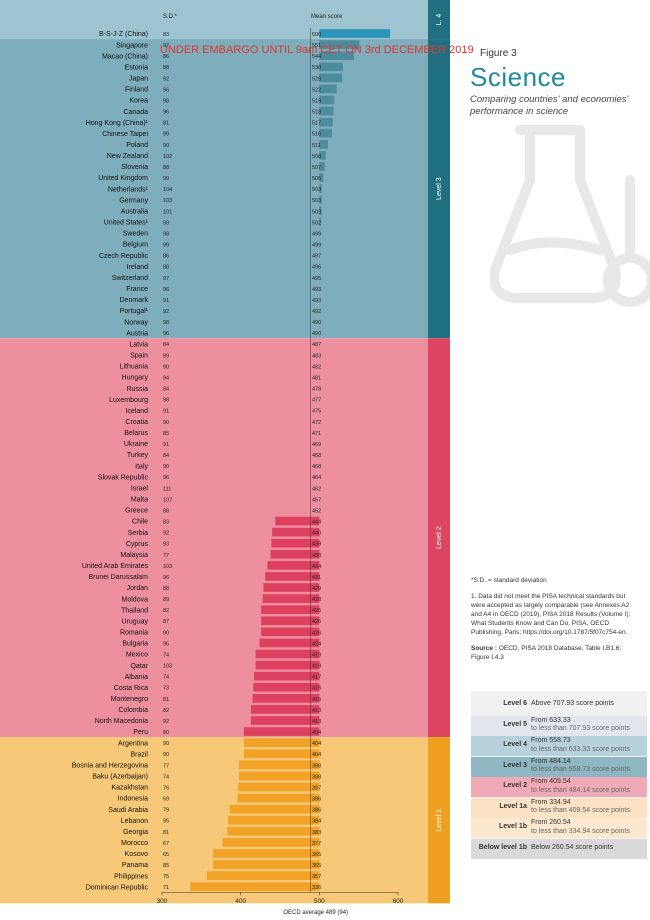 The height and width of the screenshot is (920, 650). What do you see at coordinates (580, 831) in the screenshot?
I see `legend-range-to: to less than 334.94 score points` at bounding box center [580, 831].